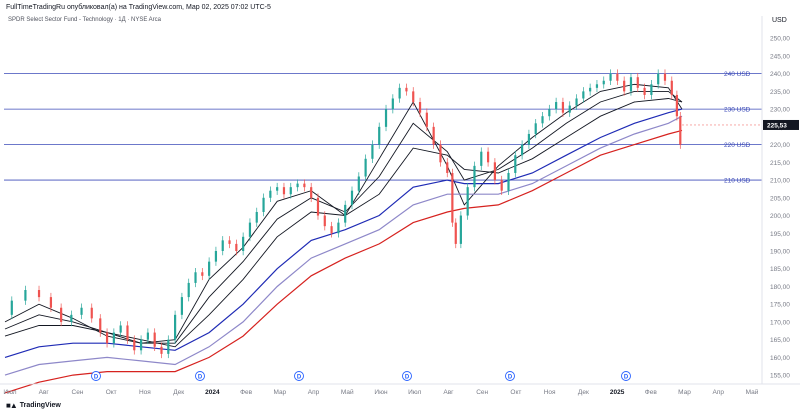  Describe the element at coordinates (737, 110) in the screenshot. I see `level-label: 230 USD` at that location.